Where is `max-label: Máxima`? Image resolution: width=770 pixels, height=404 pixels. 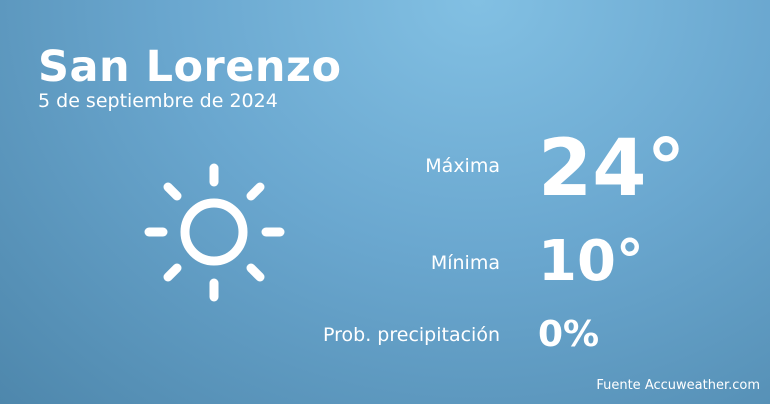
max-label: Máxima is located at coordinates (462, 166).